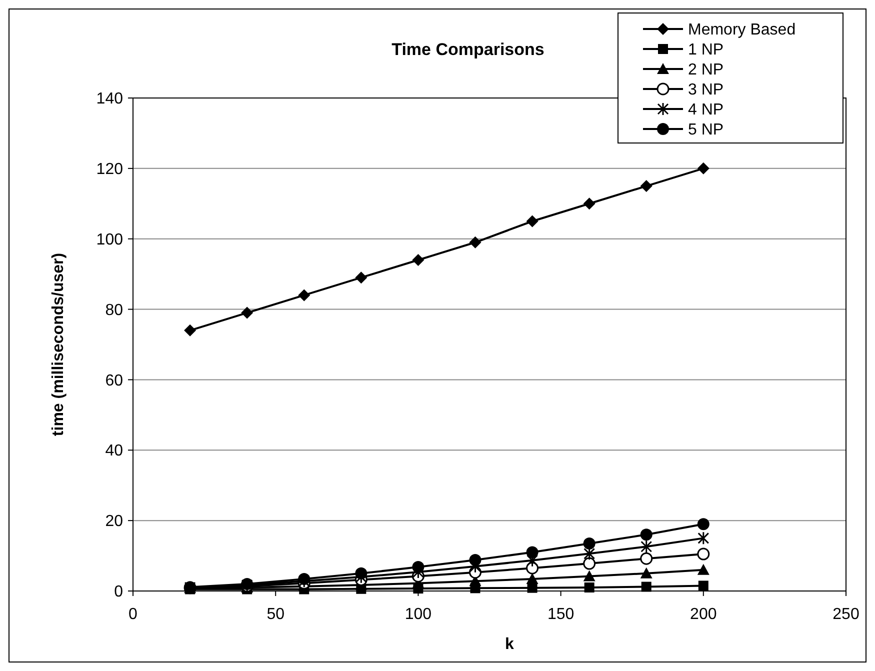 The width and height of the screenshot is (875, 671). I want to click on y-tick-label: 120, so click(110, 169).